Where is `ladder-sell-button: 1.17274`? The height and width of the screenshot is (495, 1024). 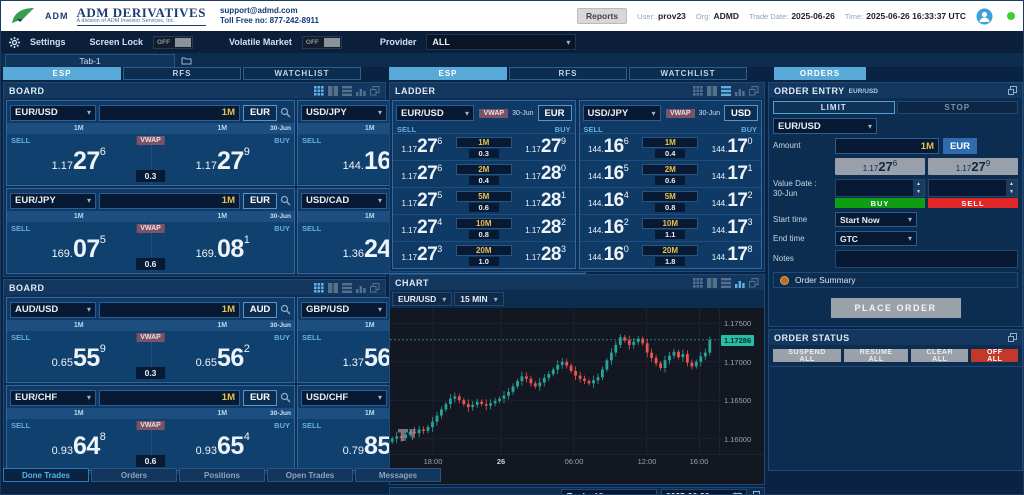 ladder-sell-button: 1.17274 is located at coordinates (422, 228).